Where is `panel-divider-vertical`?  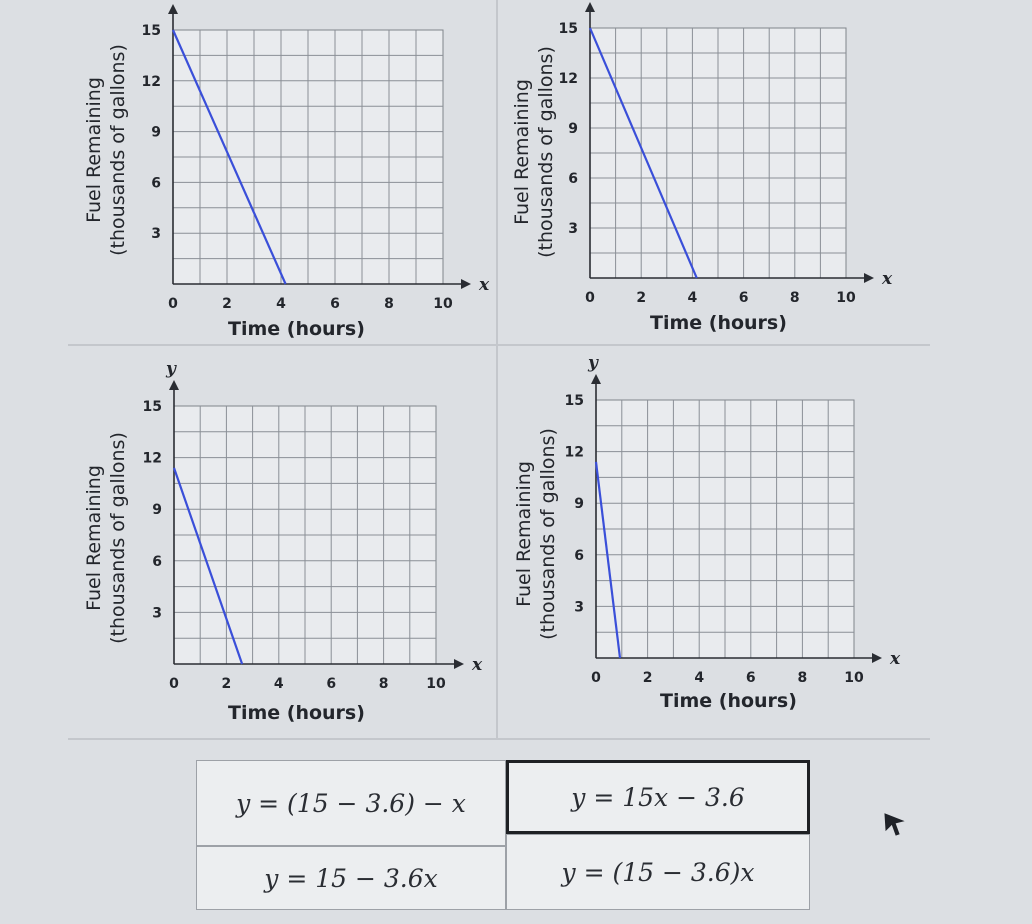 panel-divider-vertical is located at coordinates (497, 370).